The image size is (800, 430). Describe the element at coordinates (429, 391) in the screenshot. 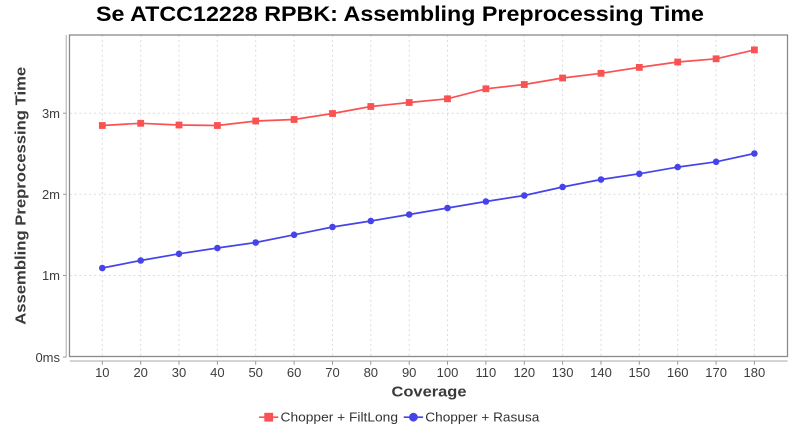

I see `svg-text: Coverage` at that location.